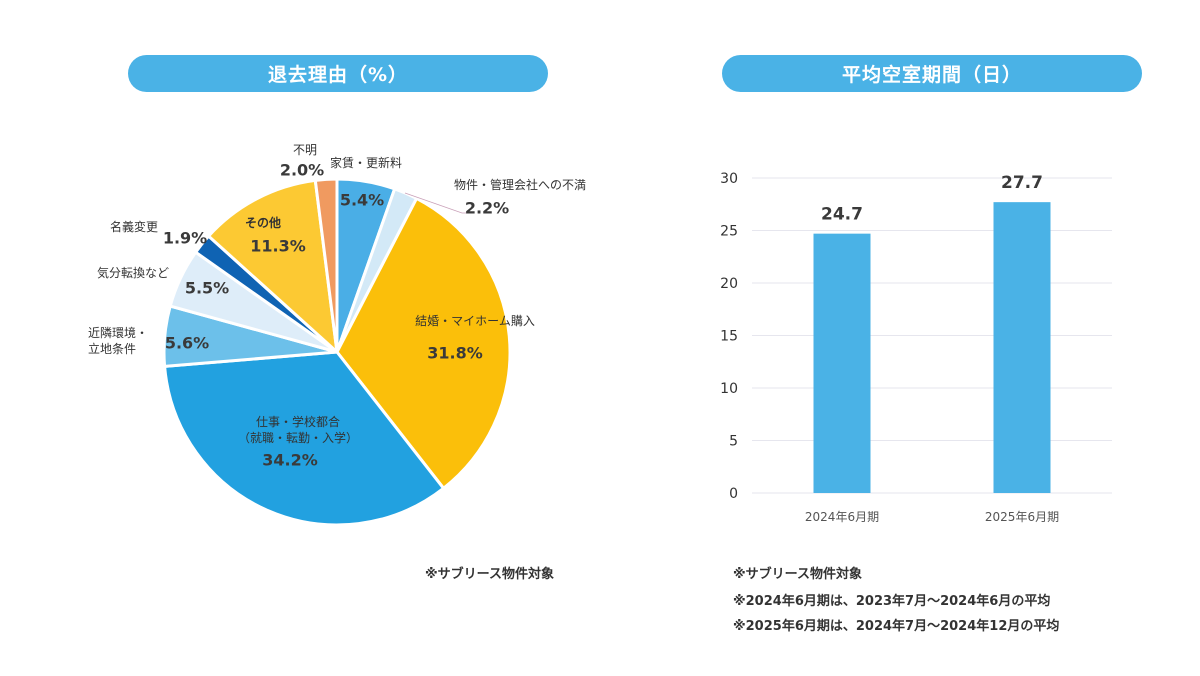 The height and width of the screenshot is (676, 1200). What do you see at coordinates (842, 215) in the screenshot?
I see `bar-value-label: 24.7` at bounding box center [842, 215].